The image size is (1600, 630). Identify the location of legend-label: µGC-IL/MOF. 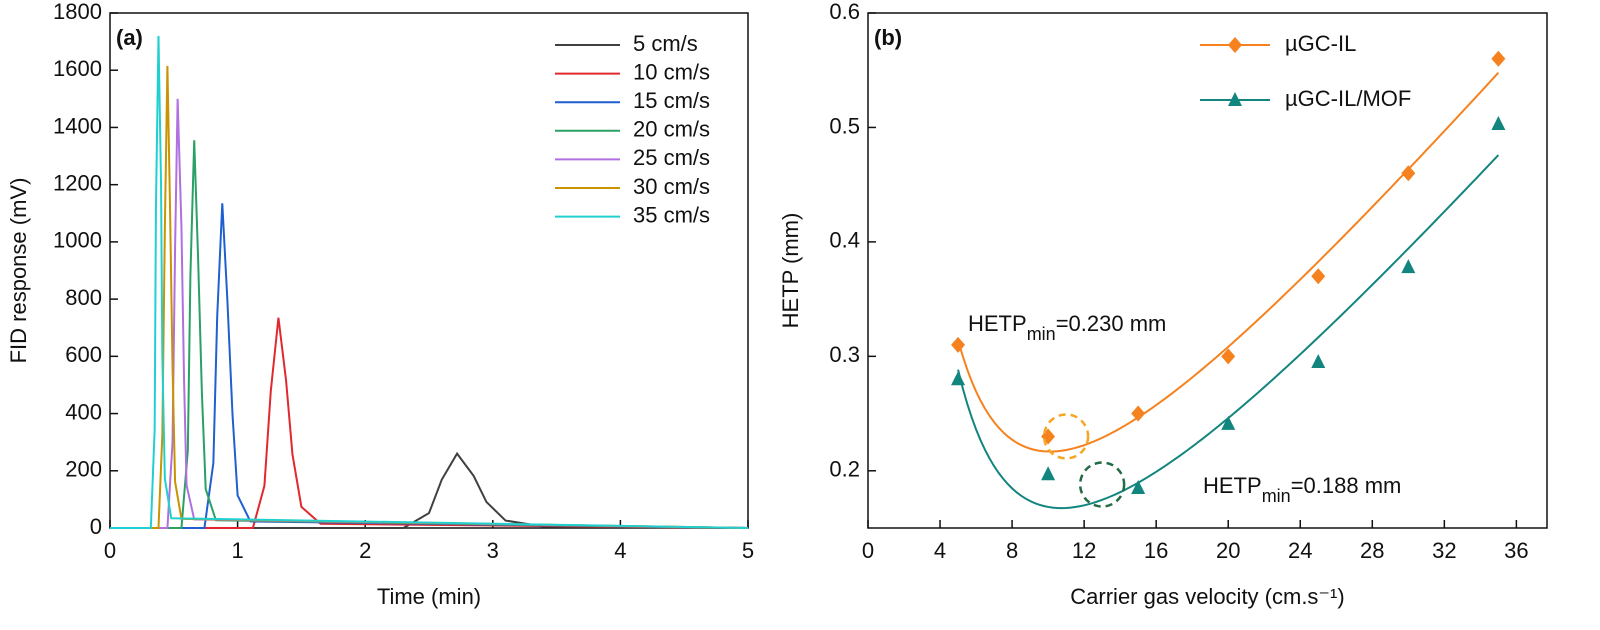
(1348, 98).